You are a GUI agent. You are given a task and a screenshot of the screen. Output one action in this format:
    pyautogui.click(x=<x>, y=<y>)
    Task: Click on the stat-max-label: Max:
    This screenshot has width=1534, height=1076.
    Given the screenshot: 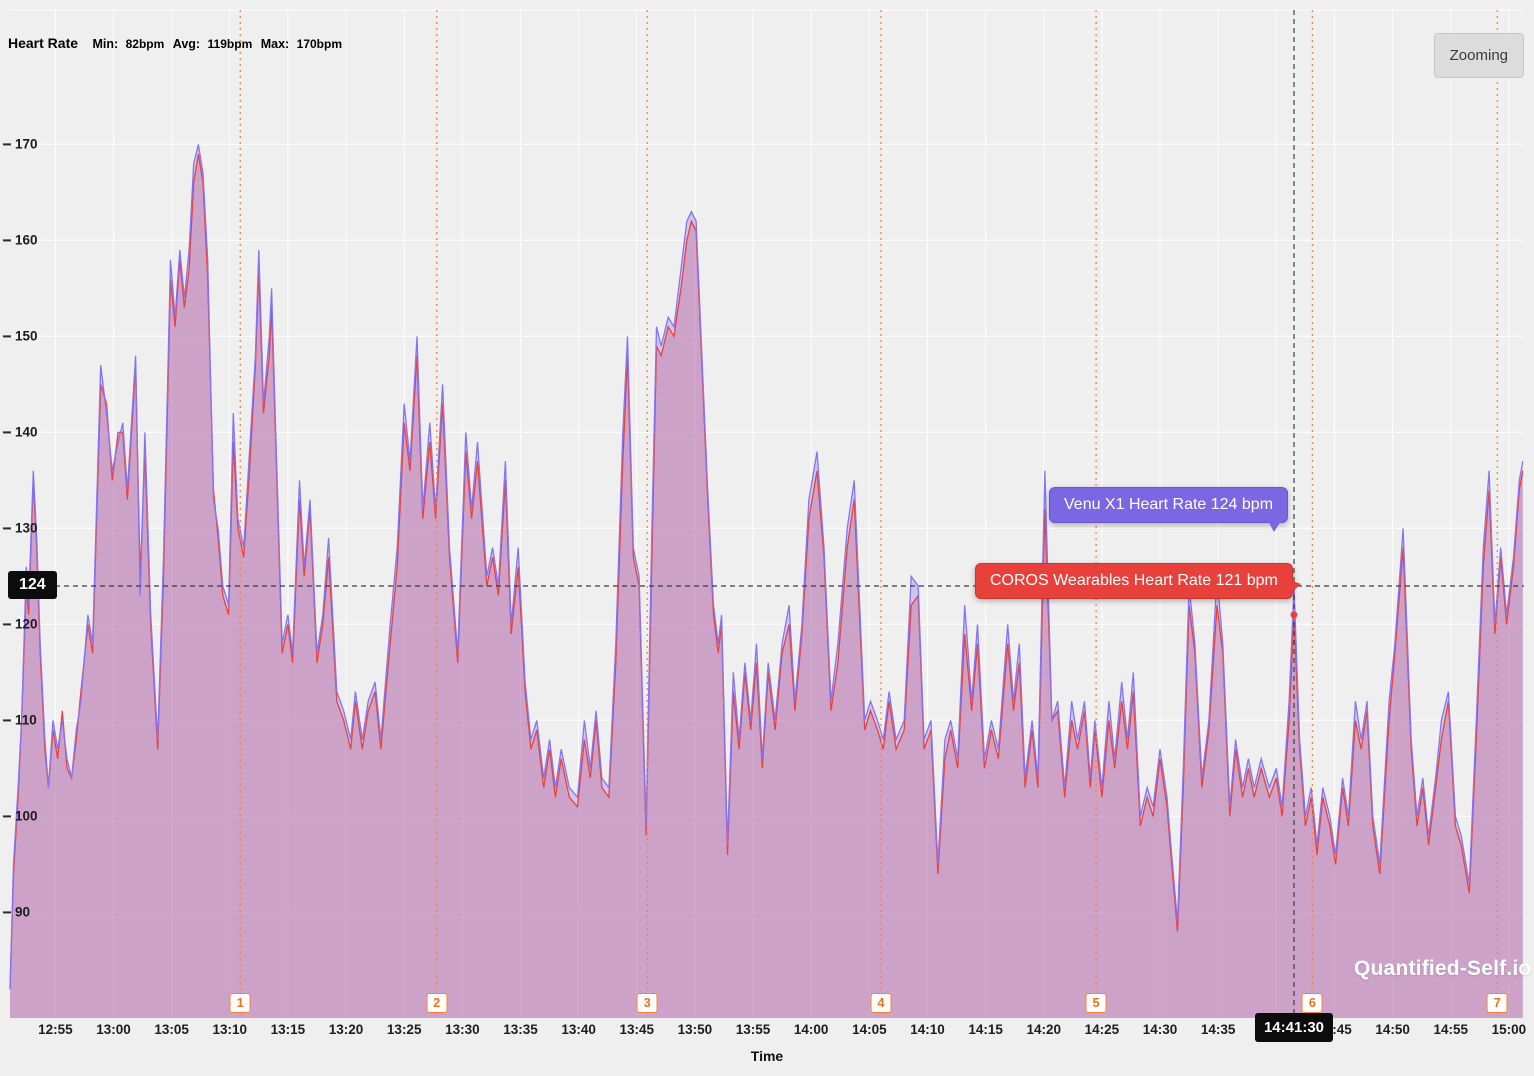 What is the action you would take?
    pyautogui.click(x=275, y=44)
    